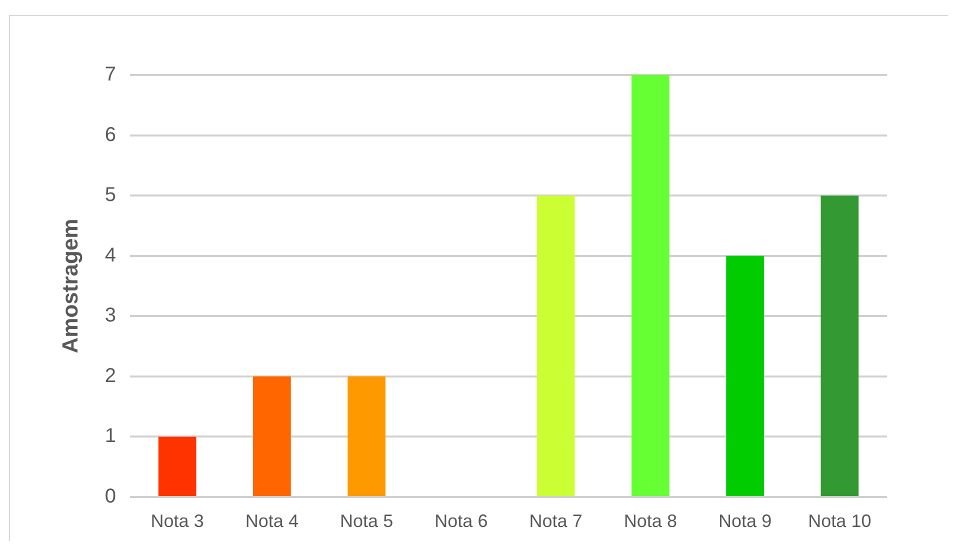 This screenshot has height=549, width=956. What do you see at coordinates (110, 375) in the screenshot?
I see `y-tick-label: 2` at bounding box center [110, 375].